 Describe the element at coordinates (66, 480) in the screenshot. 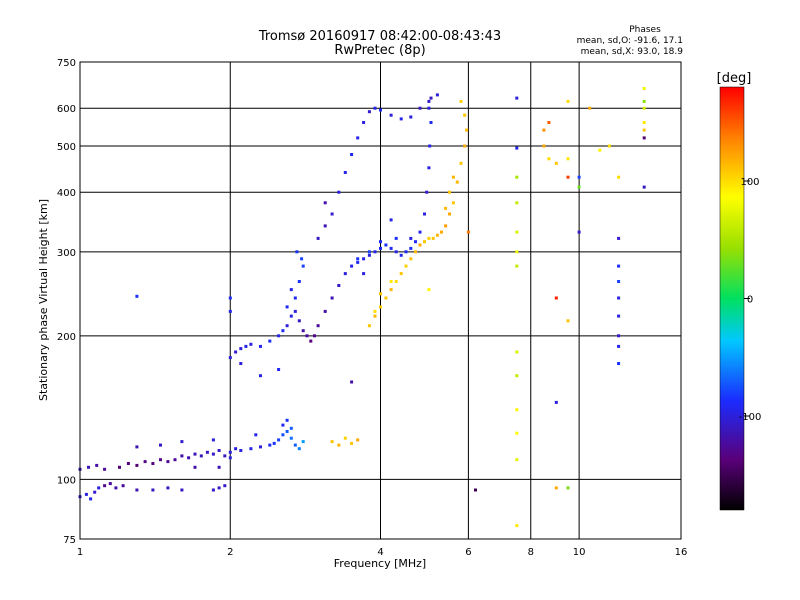

I see `y-tick-label: 100` at that location.